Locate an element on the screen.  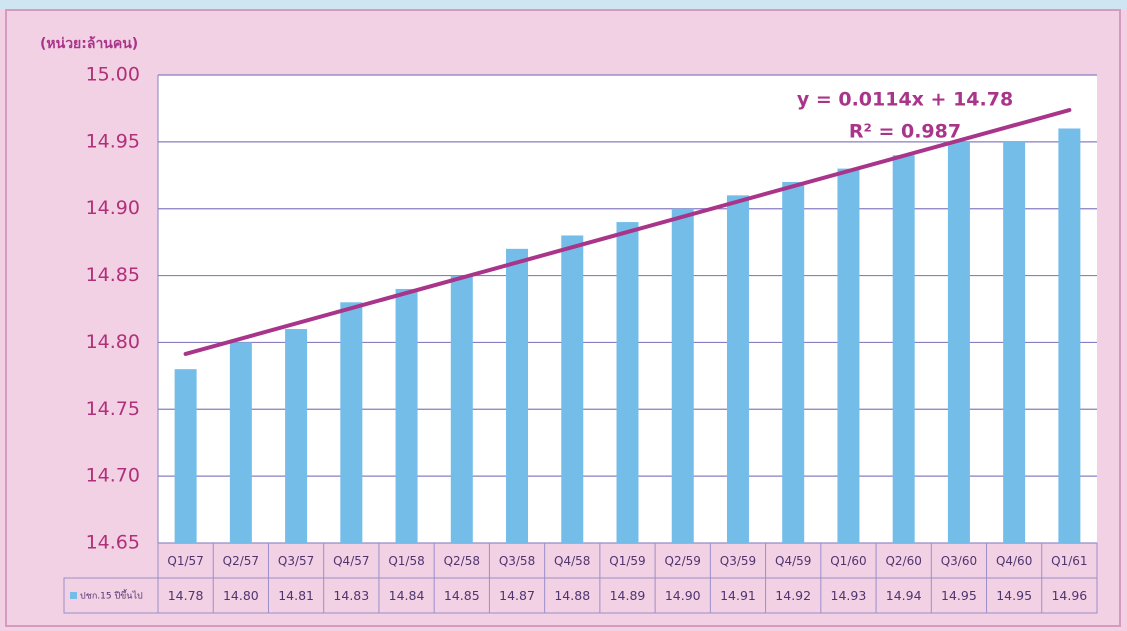
value-label: 14.85 is located at coordinates (462, 595).